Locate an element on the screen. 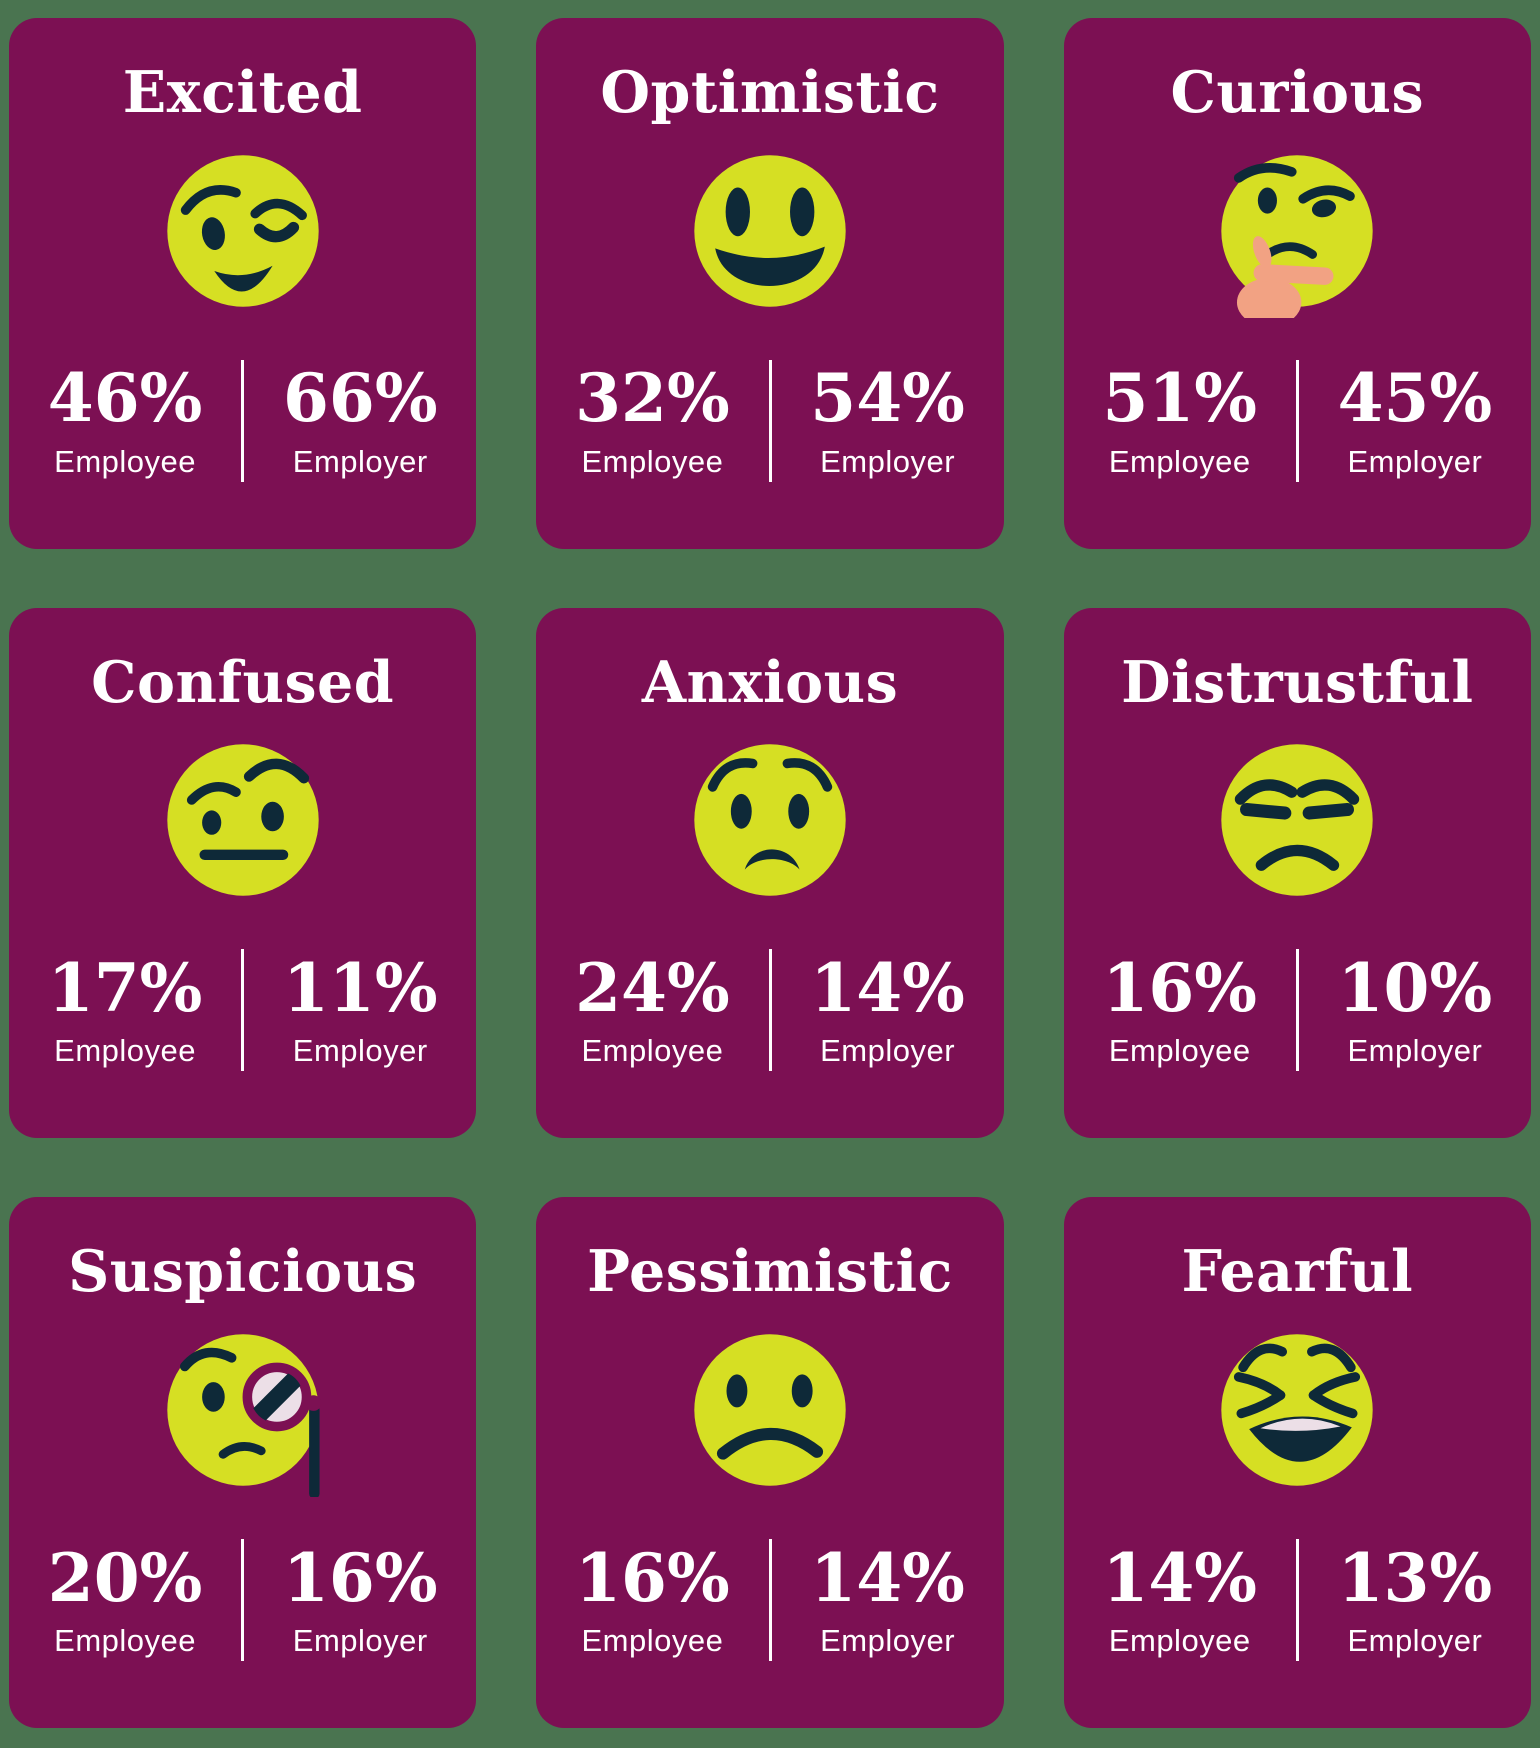  stats-row: 16% Employee 14% Employer is located at coordinates (770, 1599).